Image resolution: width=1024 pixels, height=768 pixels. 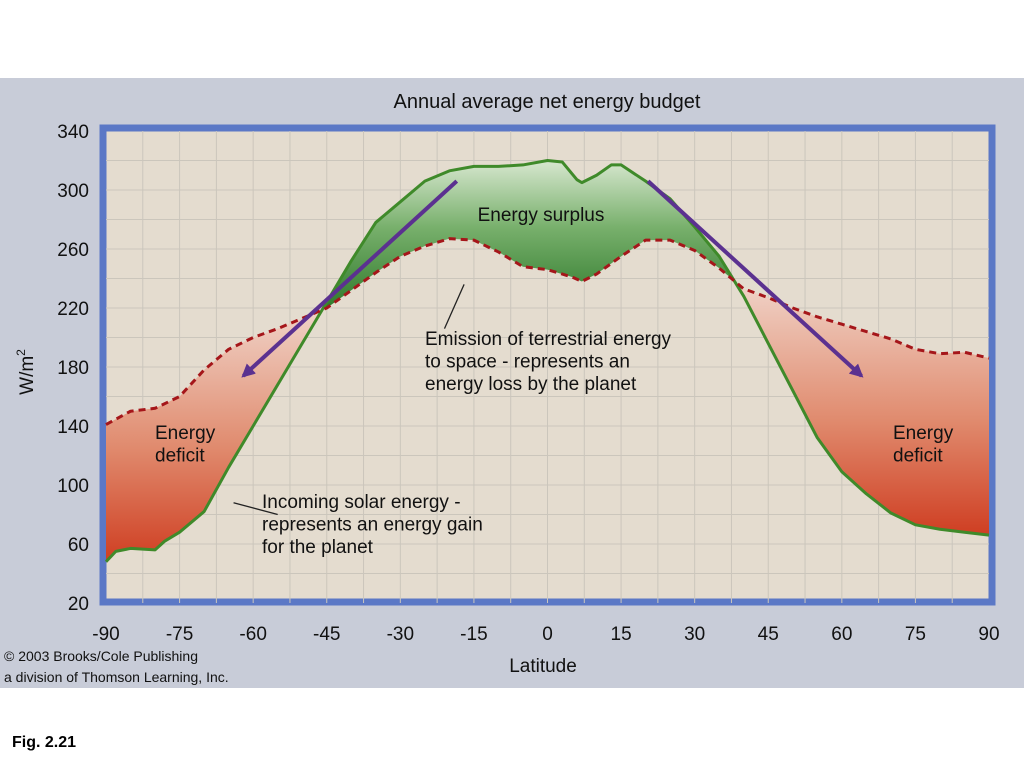 I want to click on energy-surplus-label-line: Energy surplus, so click(x=541, y=215).